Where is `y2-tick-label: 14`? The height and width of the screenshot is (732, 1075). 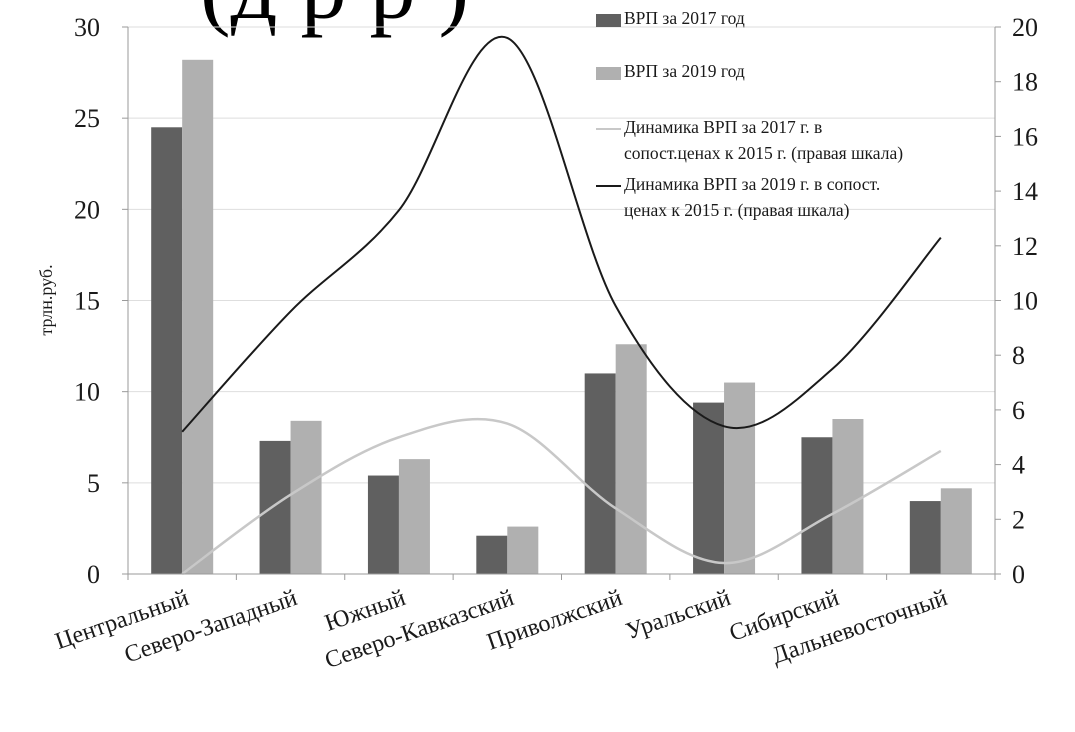
y2-tick-label: 14 is located at coordinates (1025, 191).